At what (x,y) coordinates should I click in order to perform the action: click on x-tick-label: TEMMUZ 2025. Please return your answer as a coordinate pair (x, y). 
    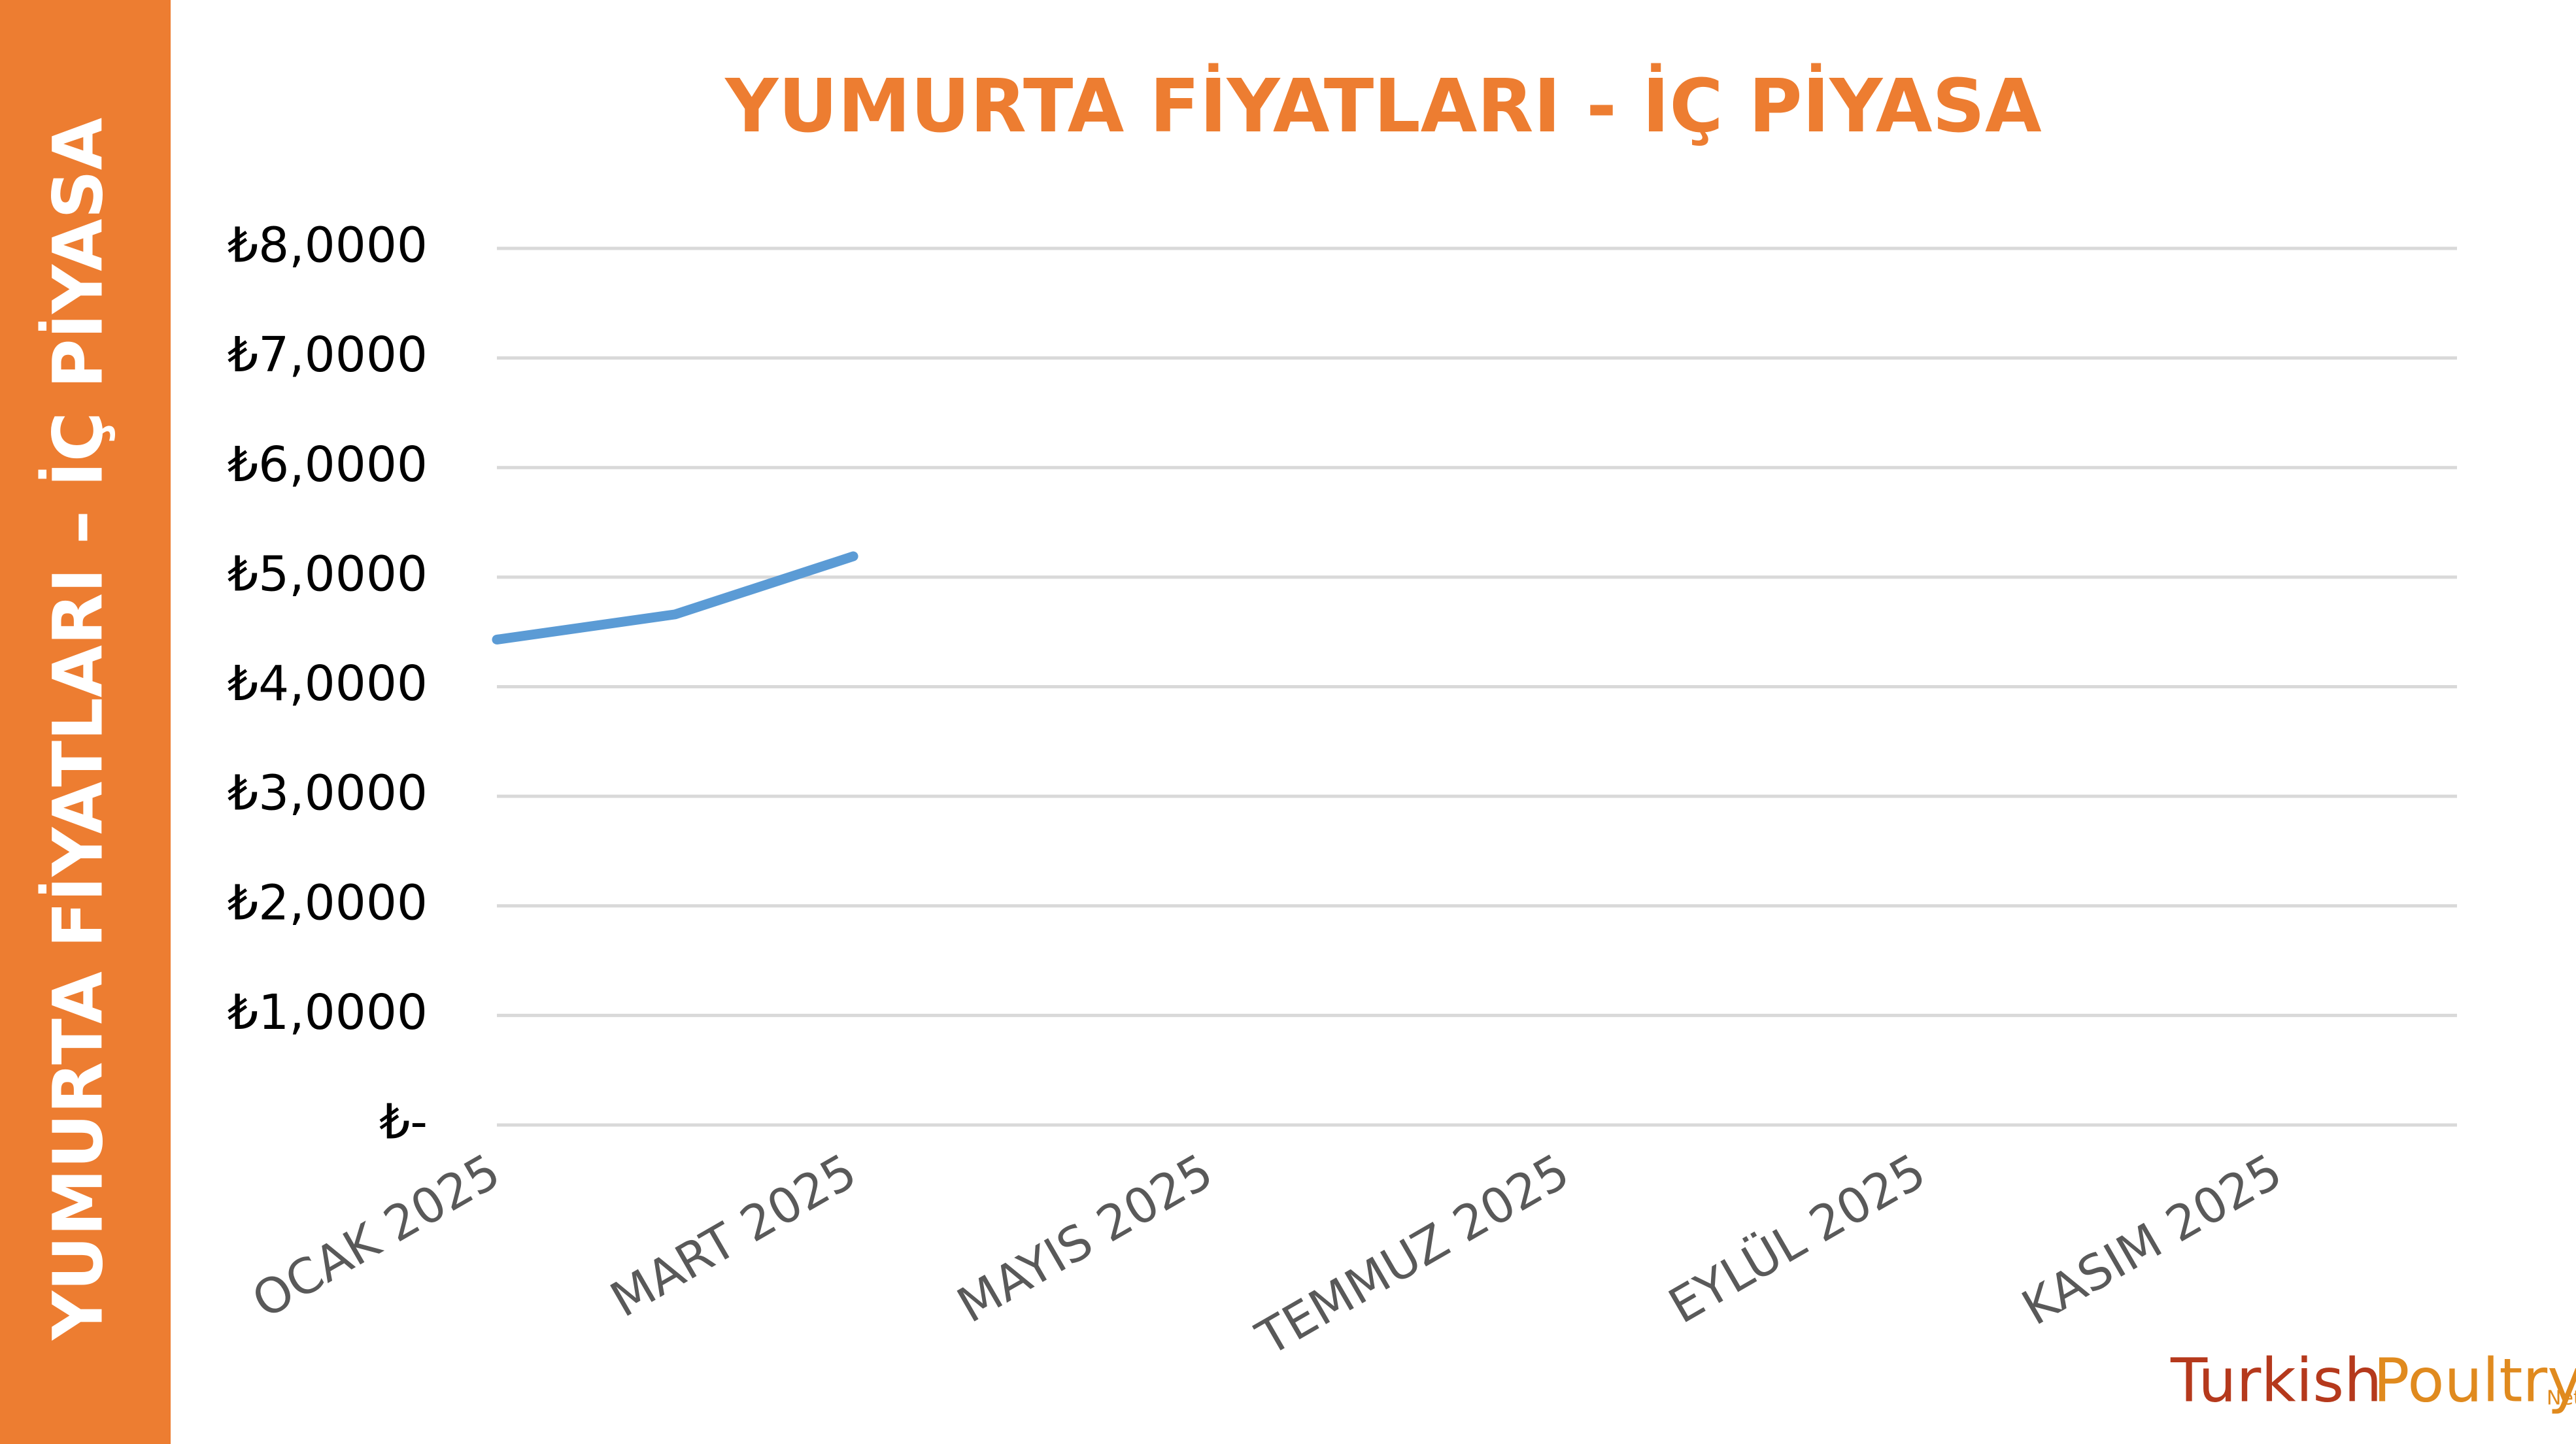
    Looking at the image, I should click on (1412, 1255).